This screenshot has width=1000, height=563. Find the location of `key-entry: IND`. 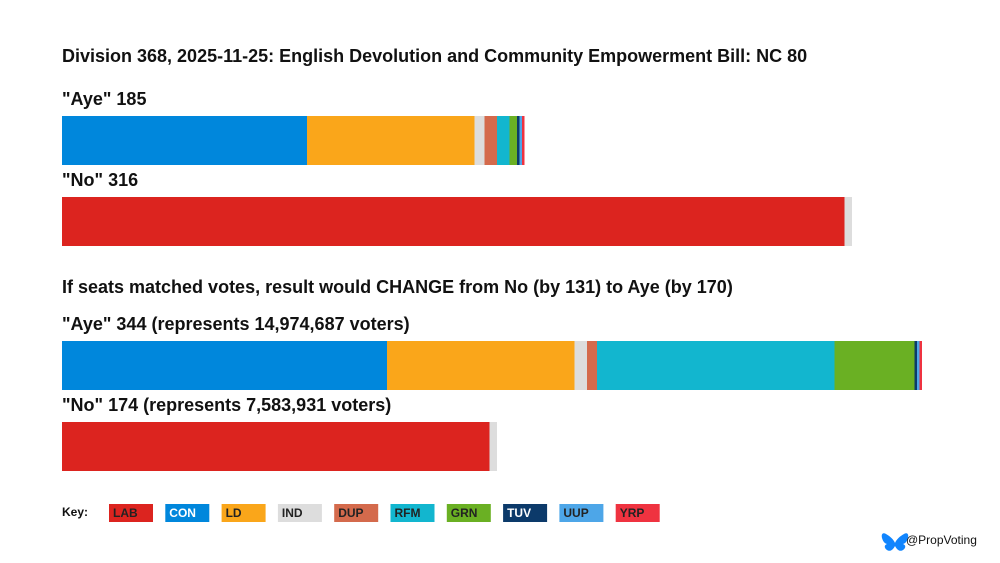

key-entry: IND is located at coordinates (292, 513).